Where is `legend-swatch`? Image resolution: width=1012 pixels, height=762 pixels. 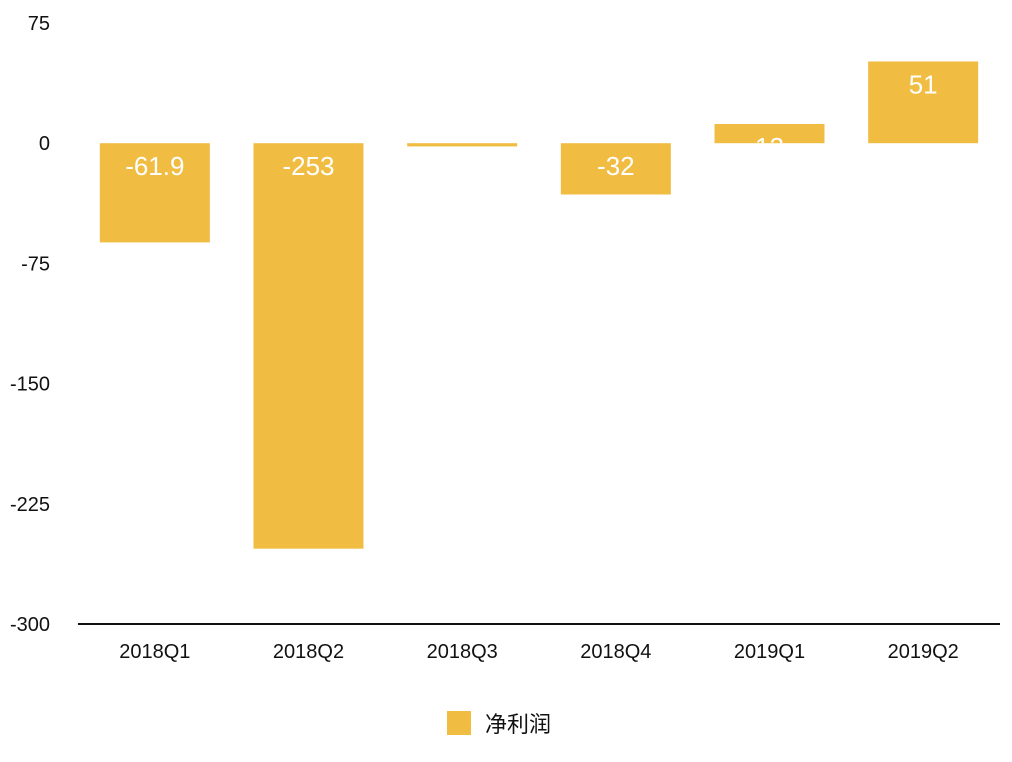 legend-swatch is located at coordinates (459, 723).